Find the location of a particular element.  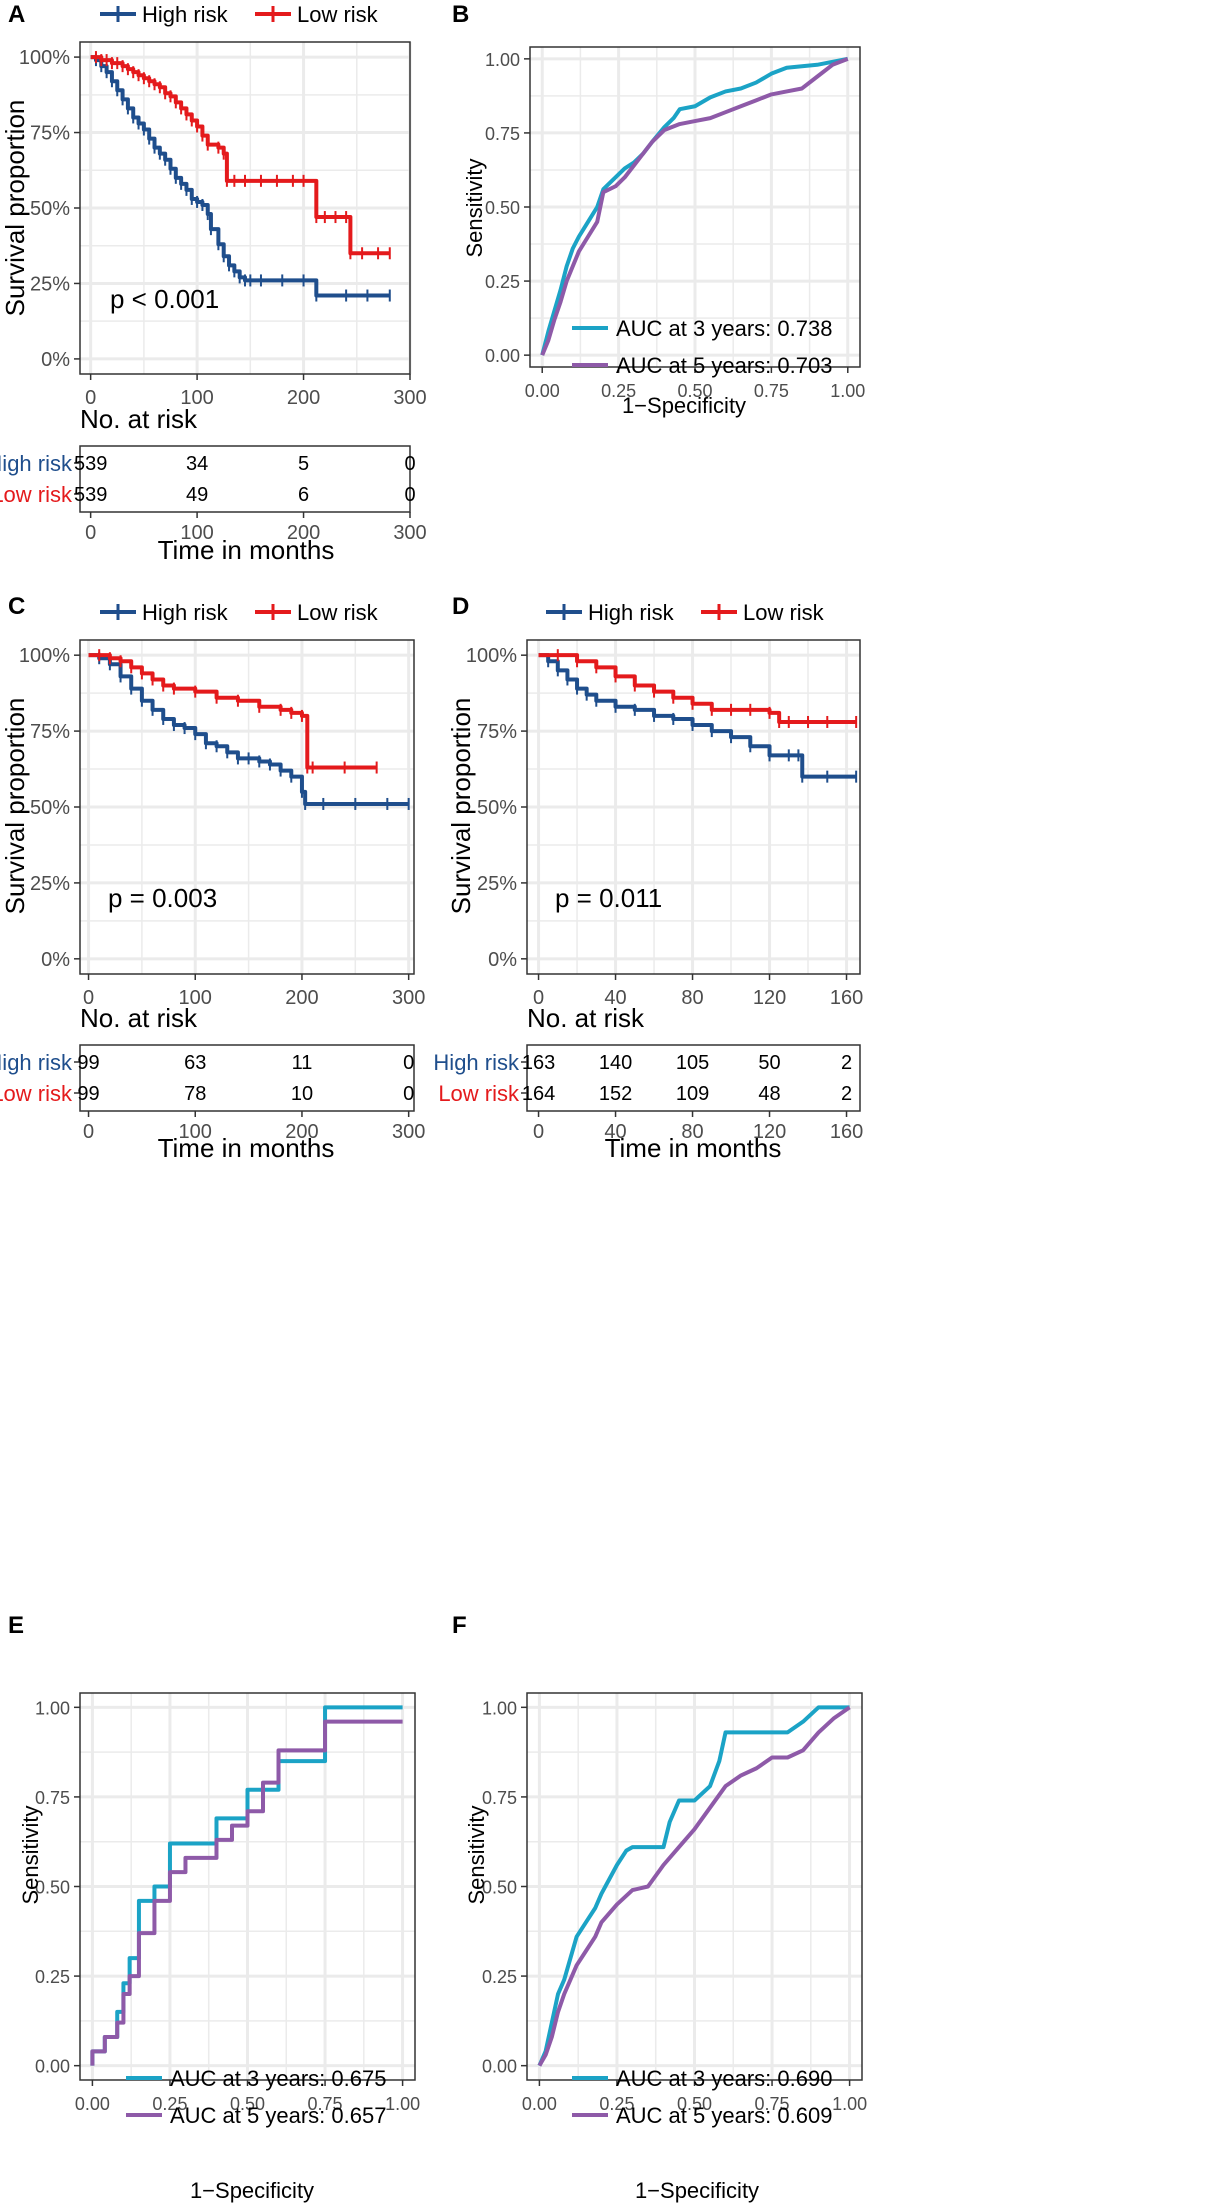

risk-count: 152 is located at coordinates (615, 1094).